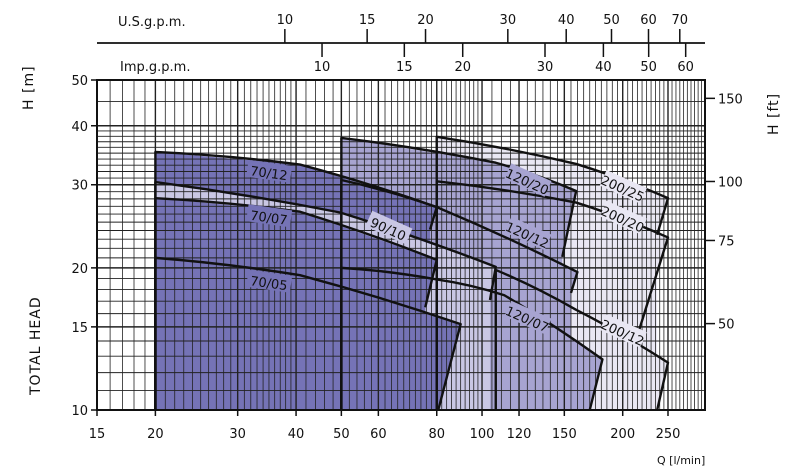  Describe the element at coordinates (285, 20) in the screenshot. I see `top-us-tick-label: 10` at that location.